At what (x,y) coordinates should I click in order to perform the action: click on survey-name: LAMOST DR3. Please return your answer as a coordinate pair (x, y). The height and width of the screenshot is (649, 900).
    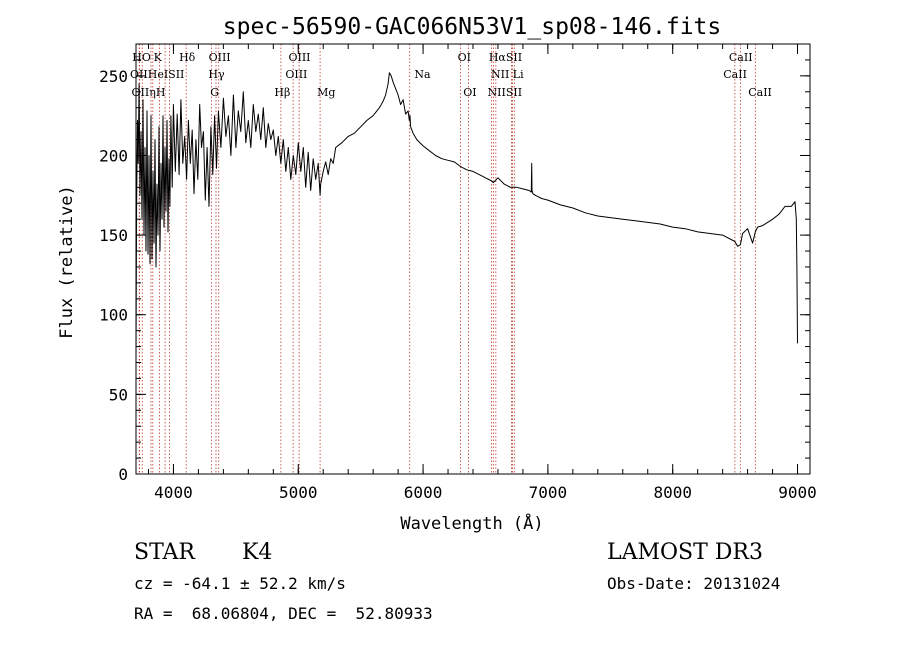
    Looking at the image, I should click on (685, 552).